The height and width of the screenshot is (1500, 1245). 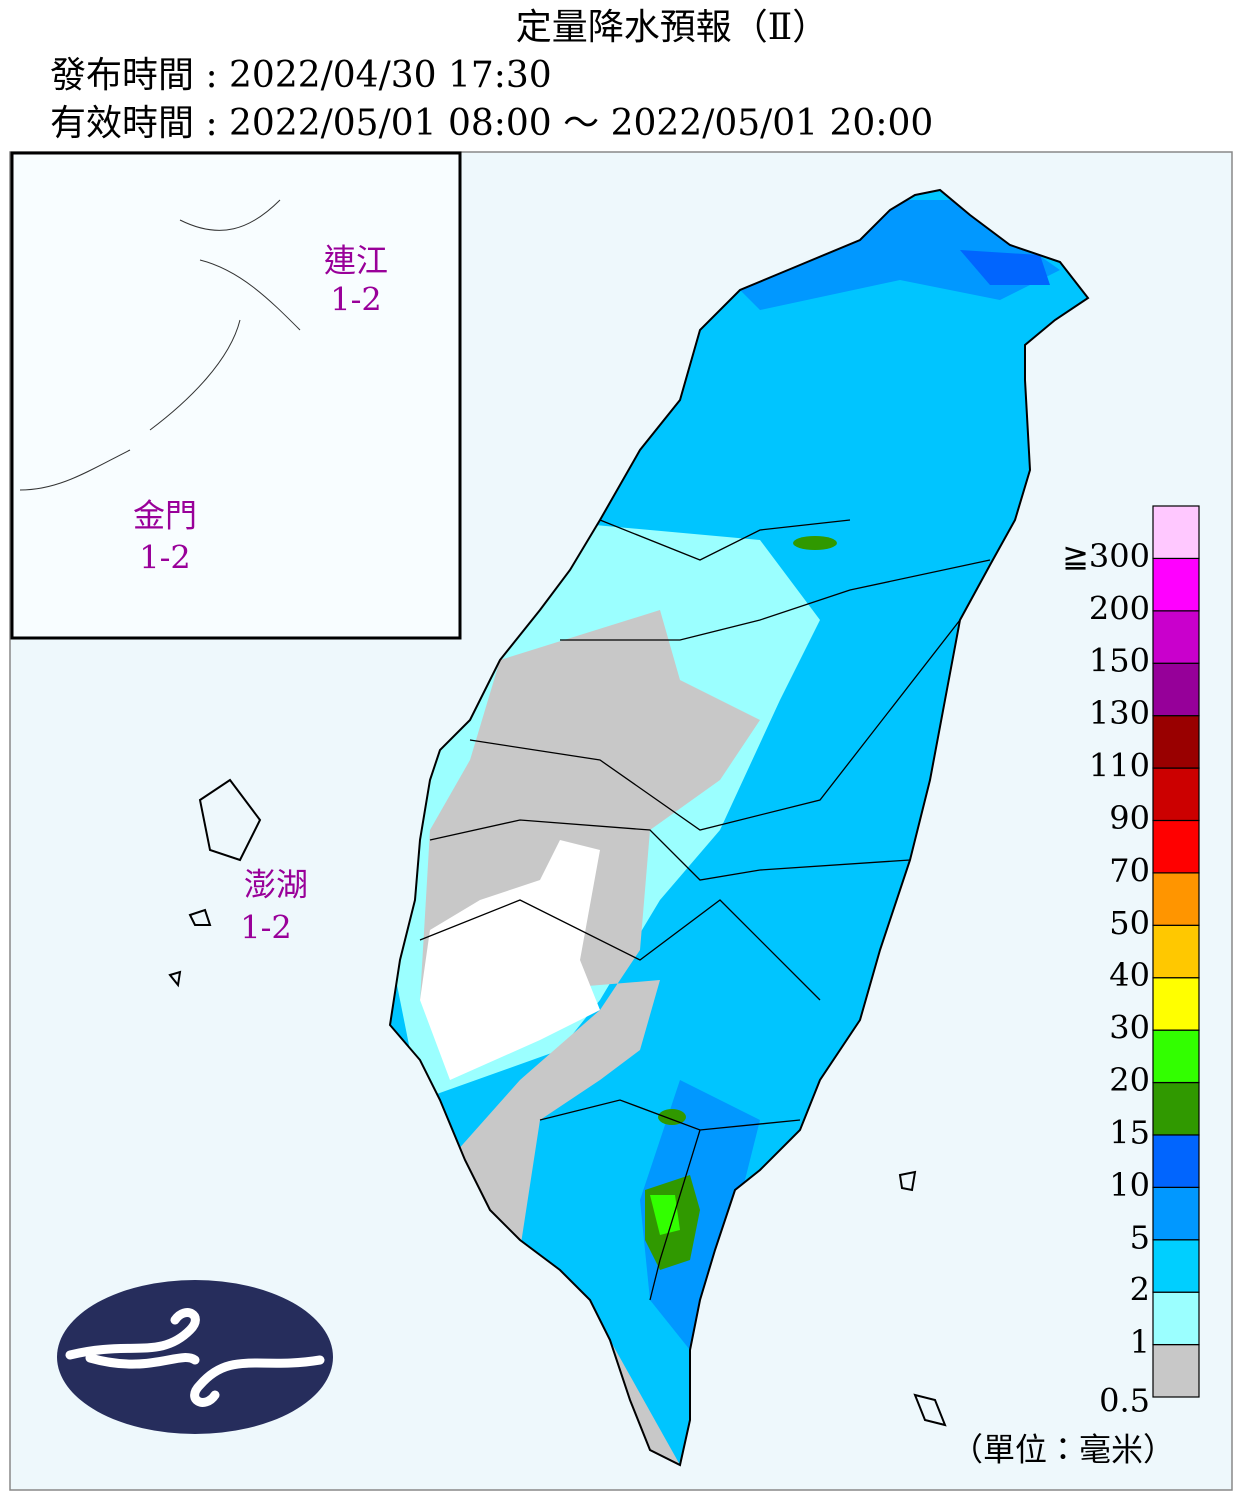 I want to click on legend-label: 110, so click(x=1119, y=766).